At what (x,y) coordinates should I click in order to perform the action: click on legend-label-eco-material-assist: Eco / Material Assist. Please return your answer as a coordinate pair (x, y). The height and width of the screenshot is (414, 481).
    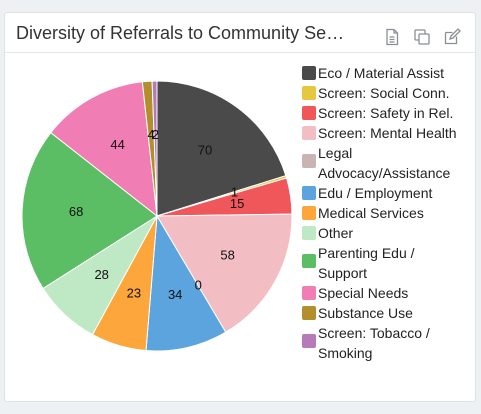
    Looking at the image, I should click on (381, 73).